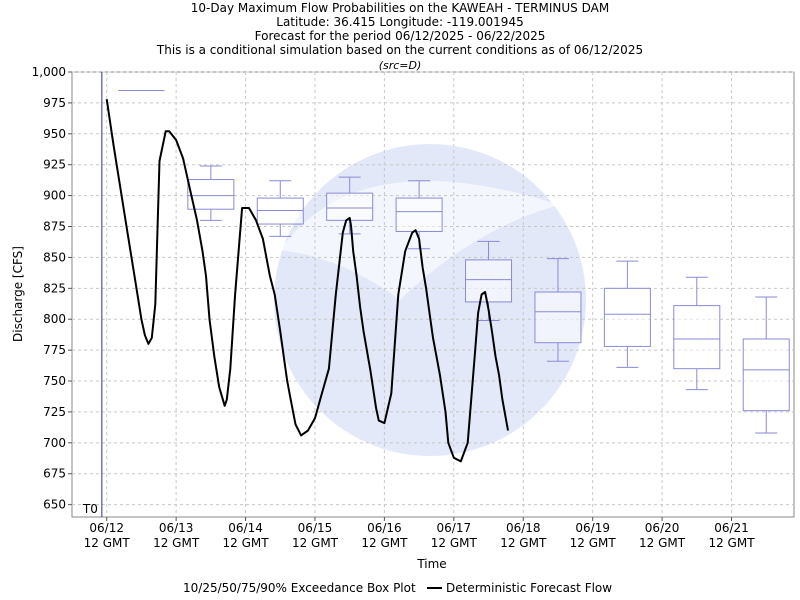  Describe the element at coordinates (315, 528) in the screenshot. I see `x-tick-date-label: 06/15` at that location.